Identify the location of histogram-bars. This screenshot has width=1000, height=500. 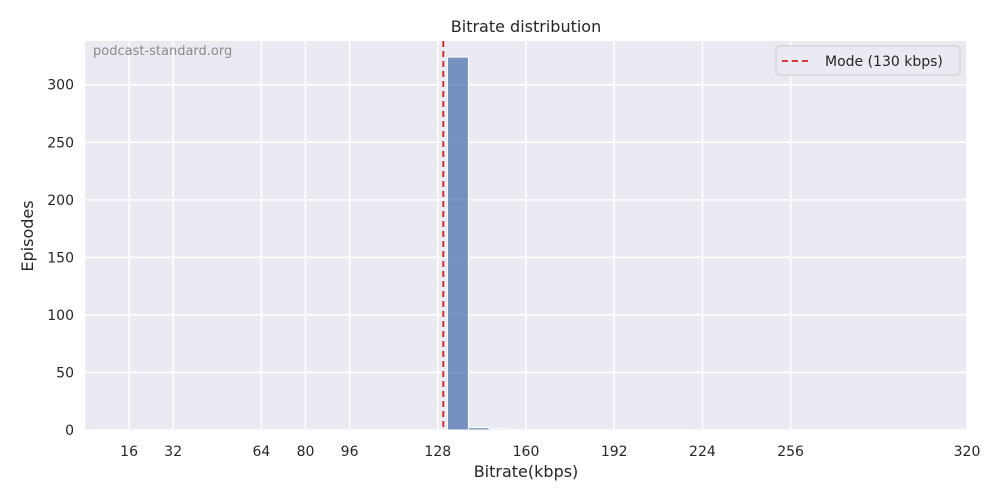
(478, 243).